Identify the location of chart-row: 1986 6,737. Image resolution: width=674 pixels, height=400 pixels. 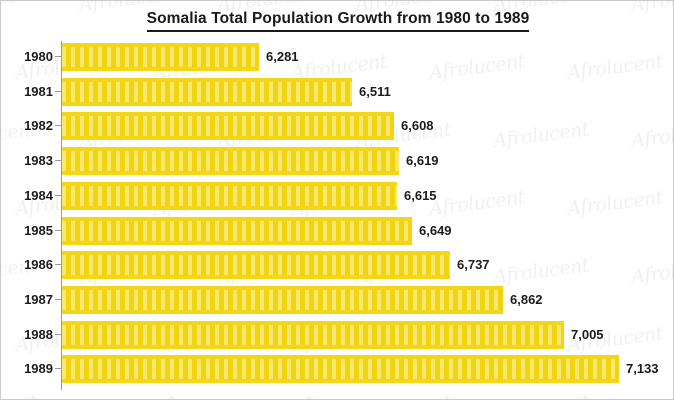
(337, 265).